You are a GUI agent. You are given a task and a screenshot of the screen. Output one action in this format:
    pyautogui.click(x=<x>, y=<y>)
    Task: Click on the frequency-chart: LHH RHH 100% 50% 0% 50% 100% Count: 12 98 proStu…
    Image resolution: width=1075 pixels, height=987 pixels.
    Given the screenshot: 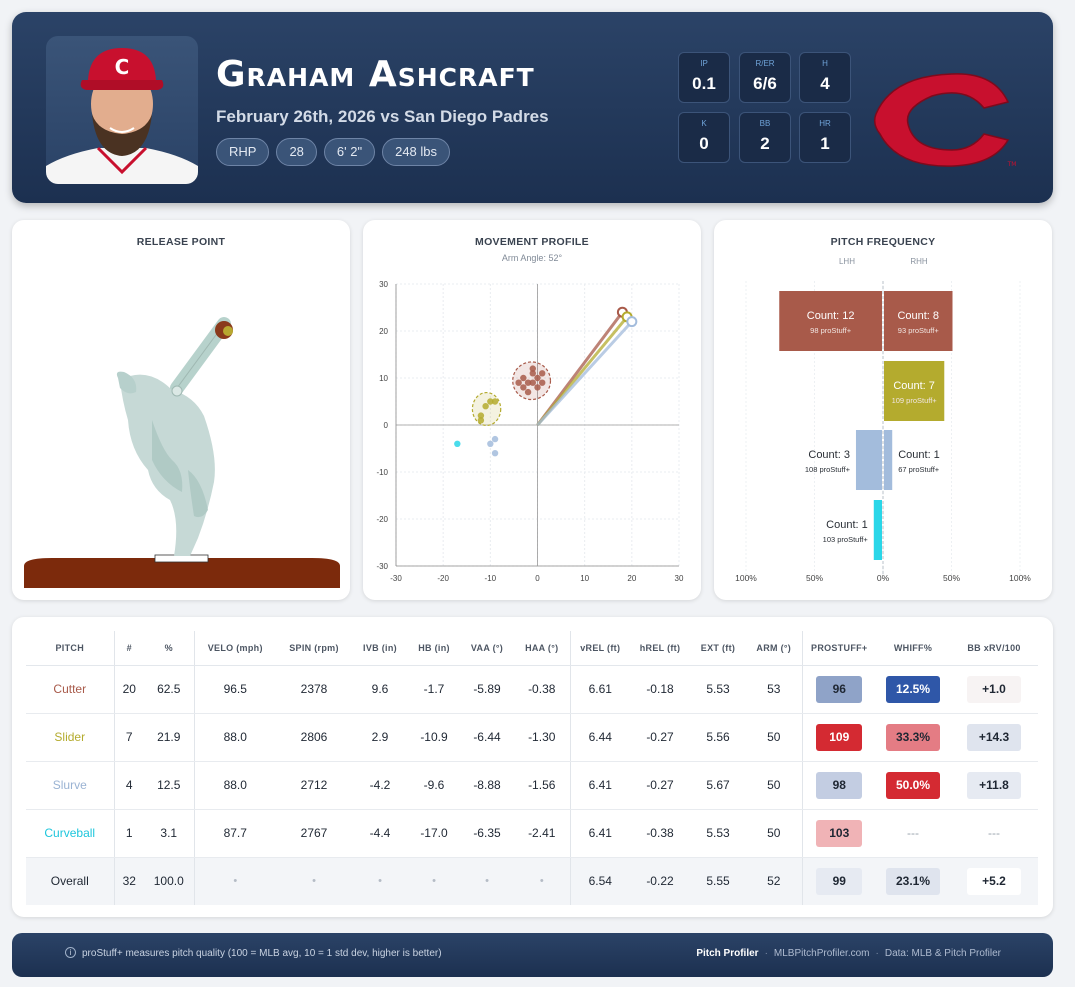 What is the action you would take?
    pyautogui.click(x=883, y=420)
    